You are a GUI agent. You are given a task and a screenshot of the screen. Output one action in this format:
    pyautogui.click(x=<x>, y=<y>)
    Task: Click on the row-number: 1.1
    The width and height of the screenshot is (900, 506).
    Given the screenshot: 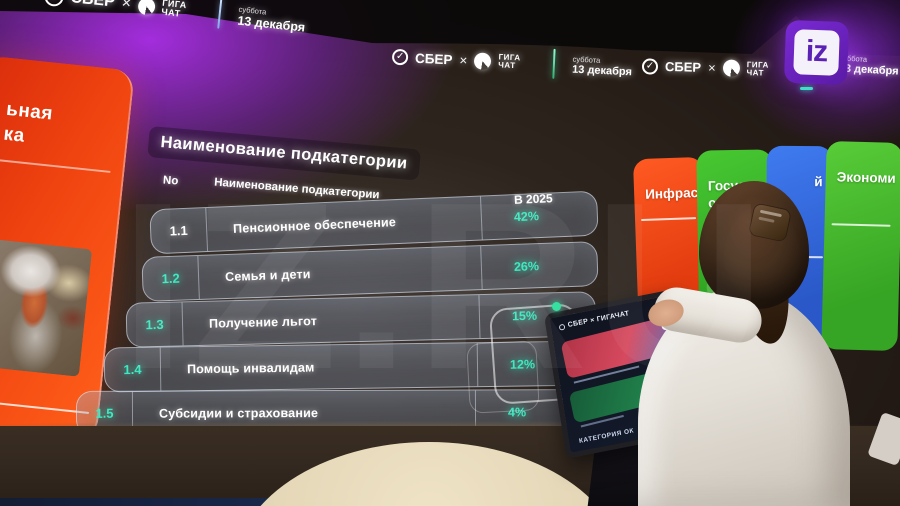 What is the action you would take?
    pyautogui.click(x=179, y=231)
    